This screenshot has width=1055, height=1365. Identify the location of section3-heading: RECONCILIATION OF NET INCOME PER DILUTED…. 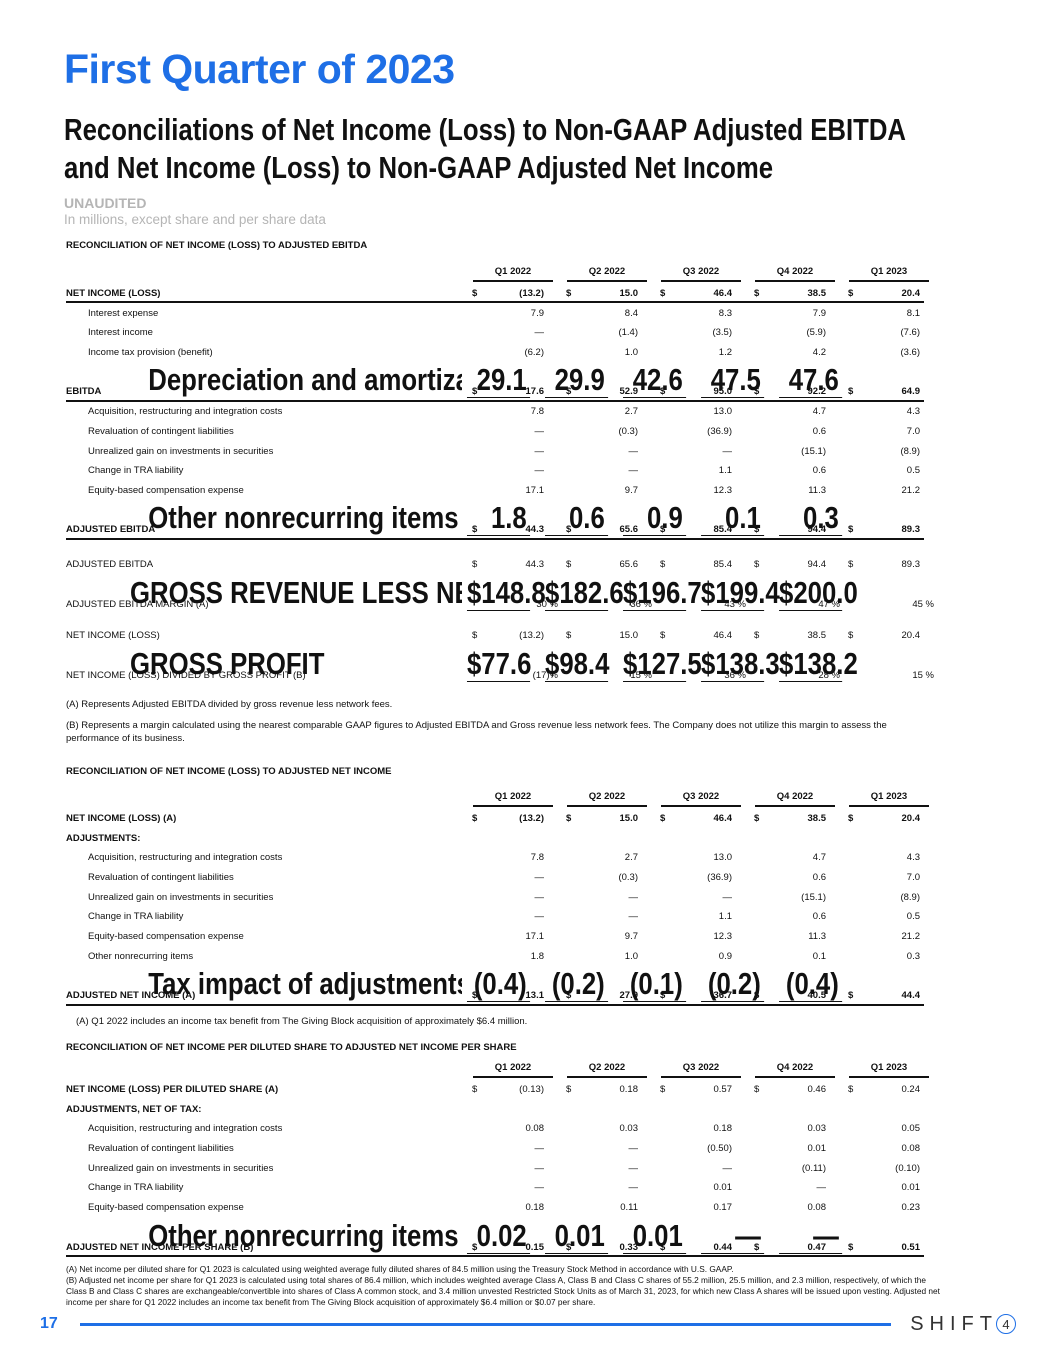
(291, 1047).